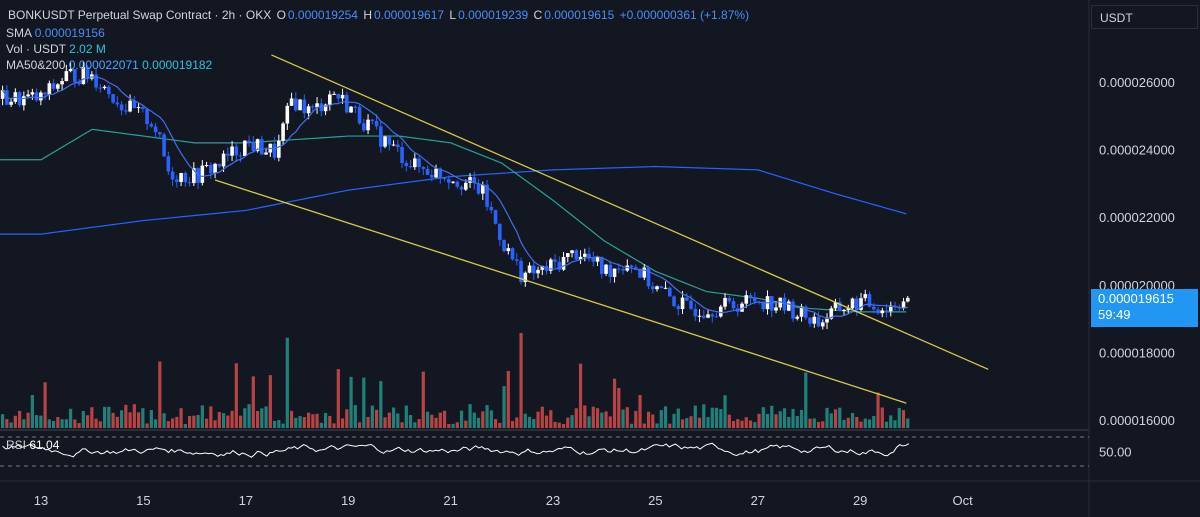 Image resolution: width=1200 pixels, height=517 pixels. What do you see at coordinates (1137, 420) in the screenshot?
I see `y-tick-label: 0.000016000` at bounding box center [1137, 420].